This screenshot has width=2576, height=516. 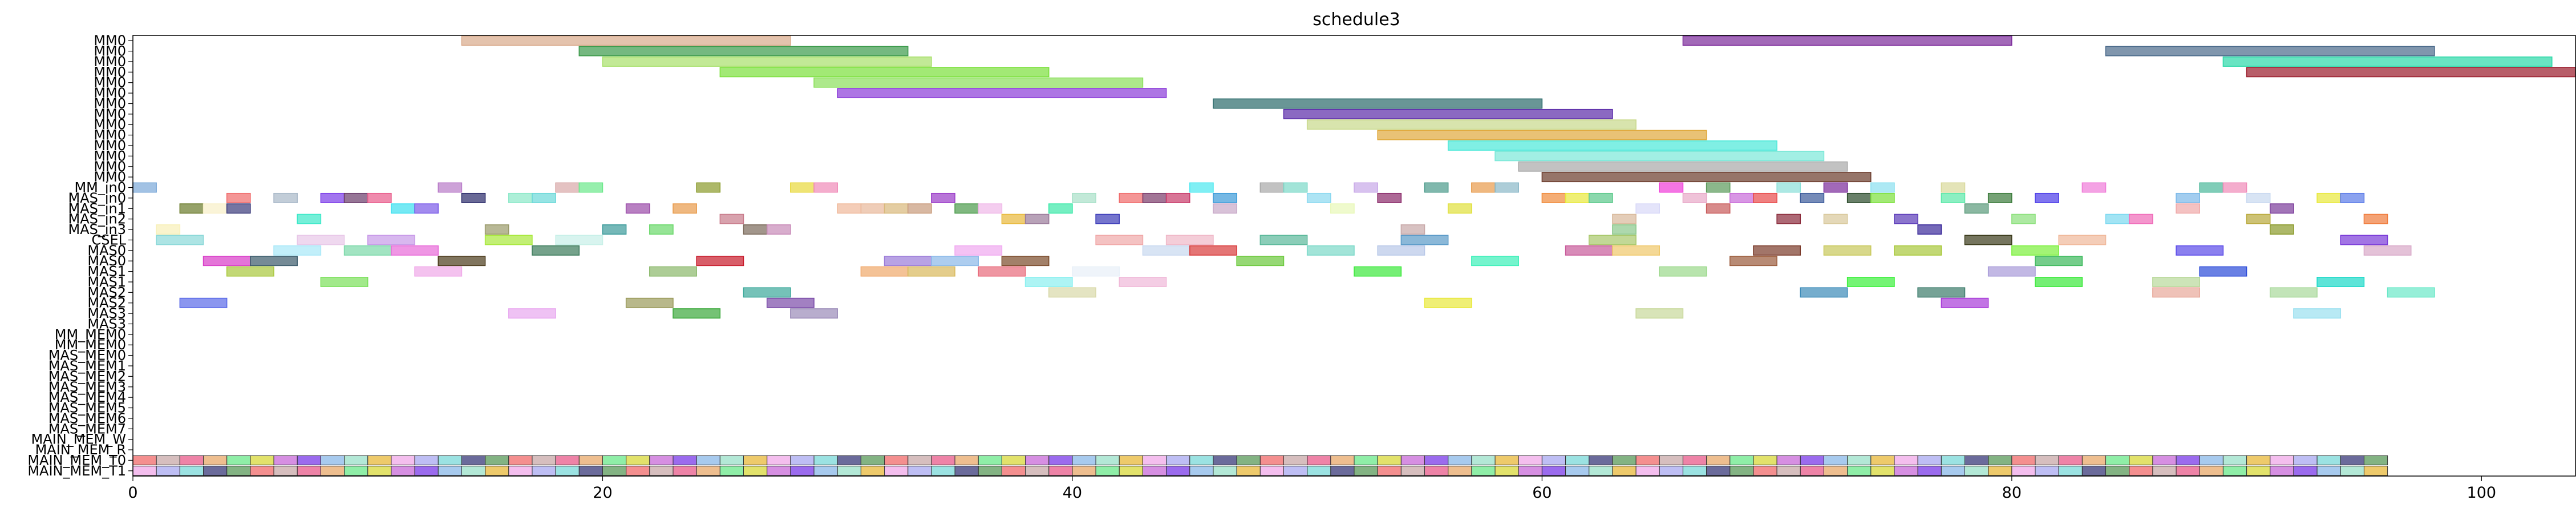 What do you see at coordinates (87, 397) in the screenshot?
I see `row-label: MAS_MEM4` at bounding box center [87, 397].